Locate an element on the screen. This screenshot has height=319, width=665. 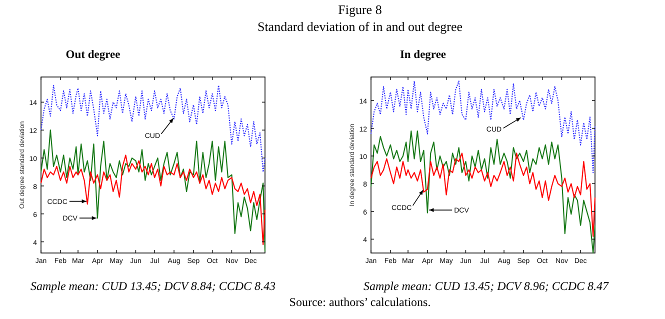
source-note: Source: authors’ calculations. is located at coordinates (360, 302).